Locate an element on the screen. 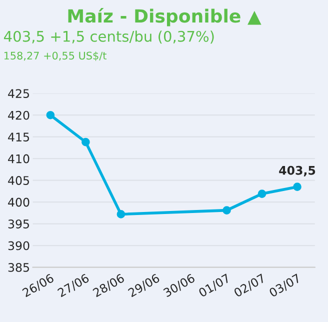 The width and height of the screenshot is (328, 322). y-tick-label: 420 is located at coordinates (19, 115).